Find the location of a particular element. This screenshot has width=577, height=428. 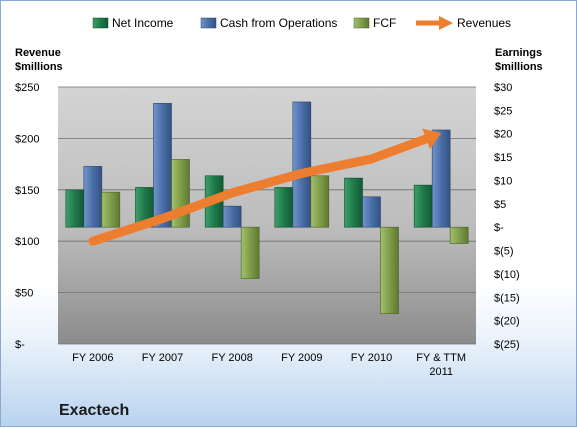

right-tick-label: $10 is located at coordinates (503, 181).